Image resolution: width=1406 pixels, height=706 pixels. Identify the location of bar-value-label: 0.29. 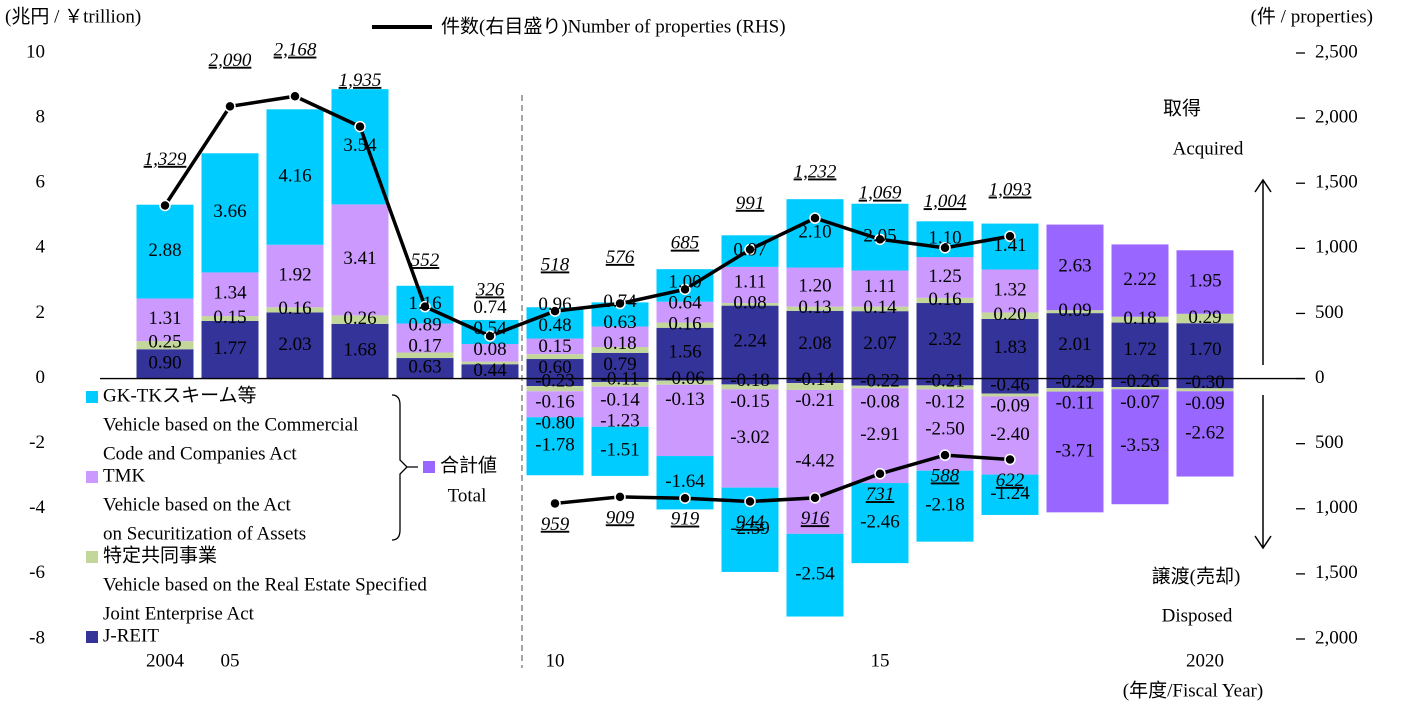
(1204, 317).